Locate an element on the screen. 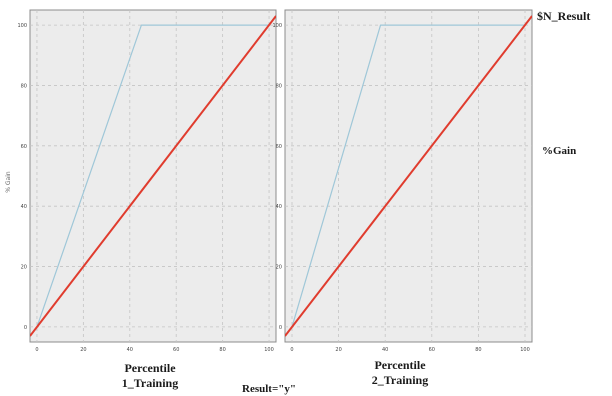 The image size is (612, 396). panel-2-label-line-1: Percentile is located at coordinates (400, 365).